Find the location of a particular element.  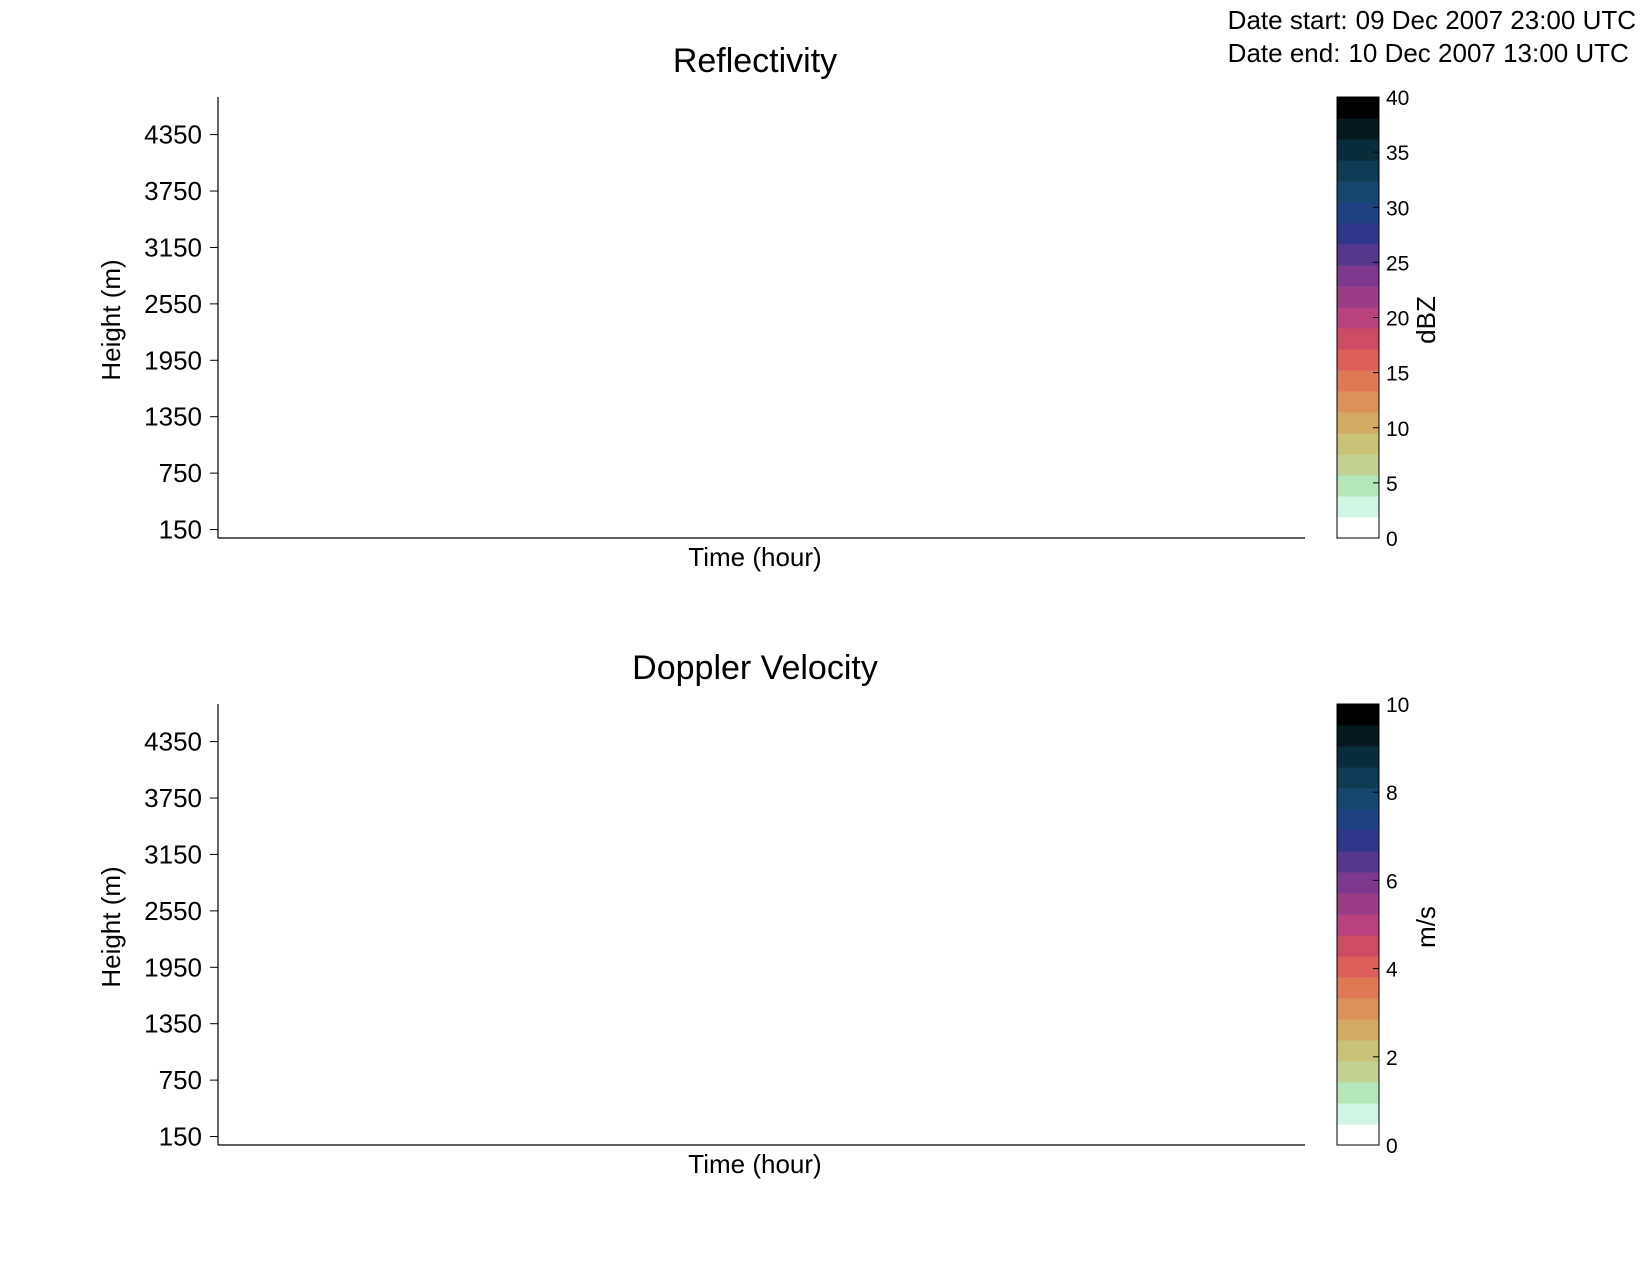

date-end-value: 10 Dec 2007 13:00 UTC is located at coordinates (1488, 53).